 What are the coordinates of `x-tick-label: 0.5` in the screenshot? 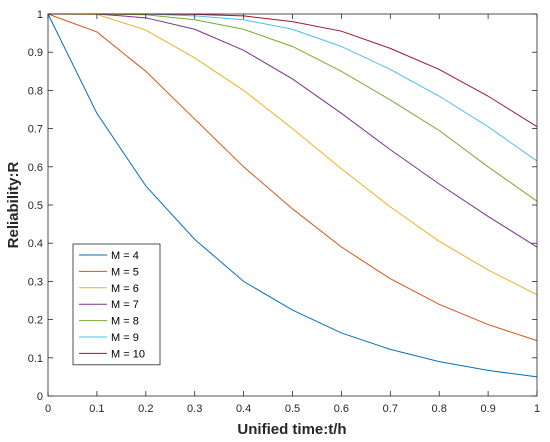 It's located at (292, 409).